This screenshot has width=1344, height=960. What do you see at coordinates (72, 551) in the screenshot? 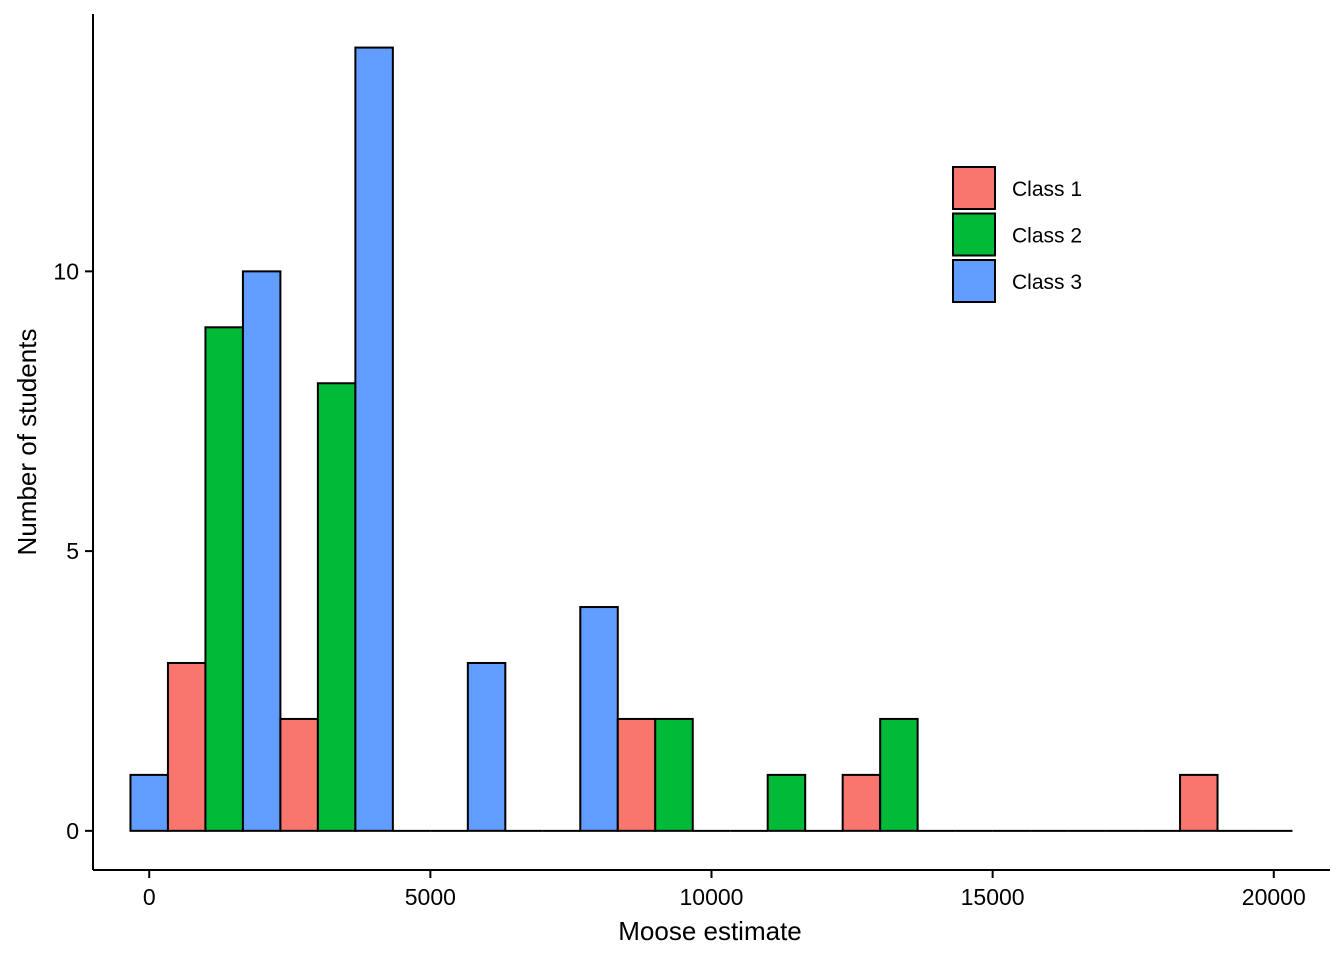
I see `y-tick-label: 5` at bounding box center [72, 551].